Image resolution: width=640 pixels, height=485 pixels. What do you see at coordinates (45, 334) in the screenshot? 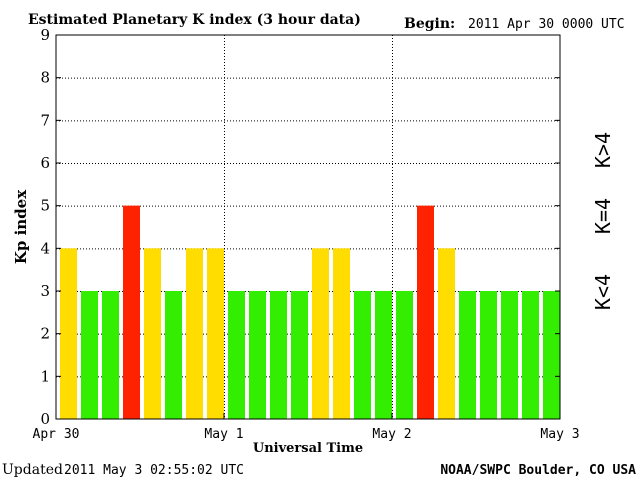
I see `y-tick-label: 2` at bounding box center [45, 334].